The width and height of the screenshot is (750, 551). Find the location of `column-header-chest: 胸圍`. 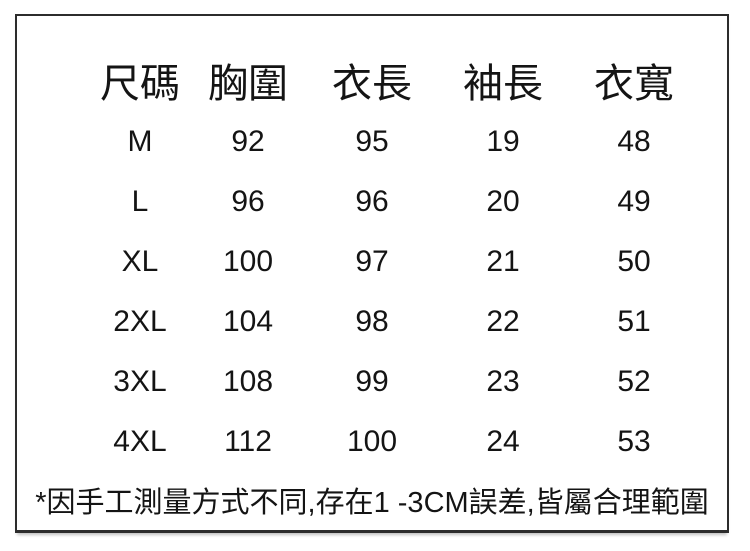

column-header-chest: 胸圍 is located at coordinates (248, 84).